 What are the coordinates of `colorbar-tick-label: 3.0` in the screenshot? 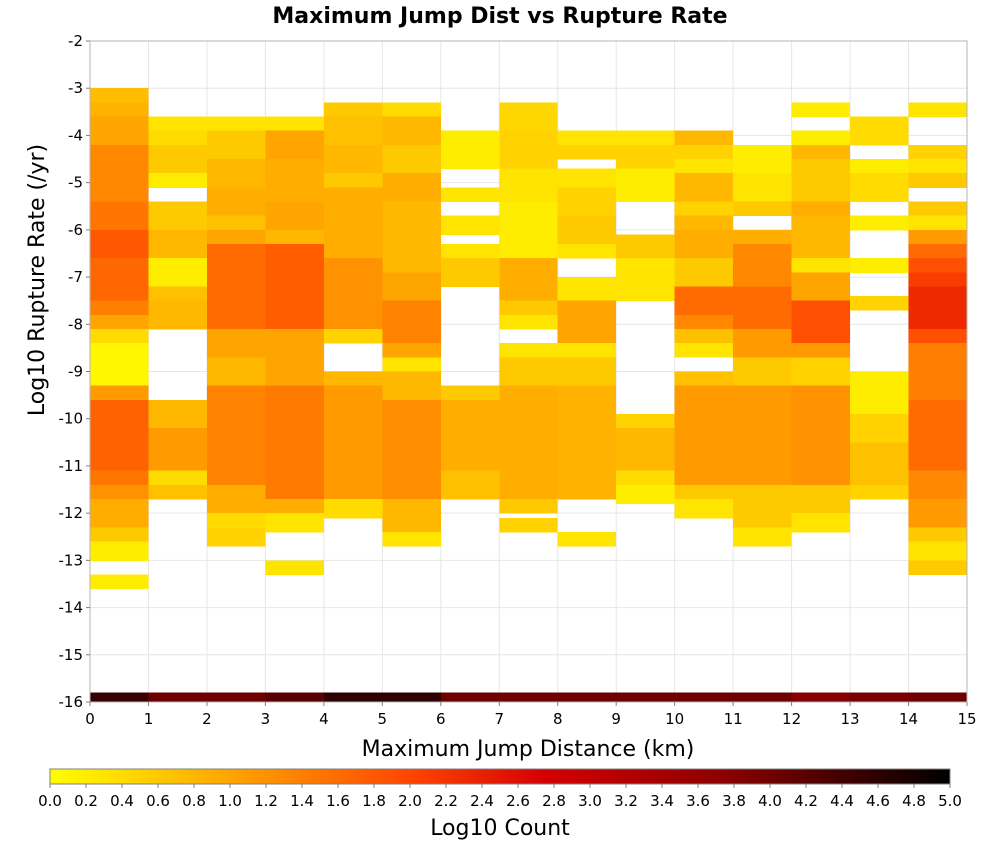 It's located at (590, 801).